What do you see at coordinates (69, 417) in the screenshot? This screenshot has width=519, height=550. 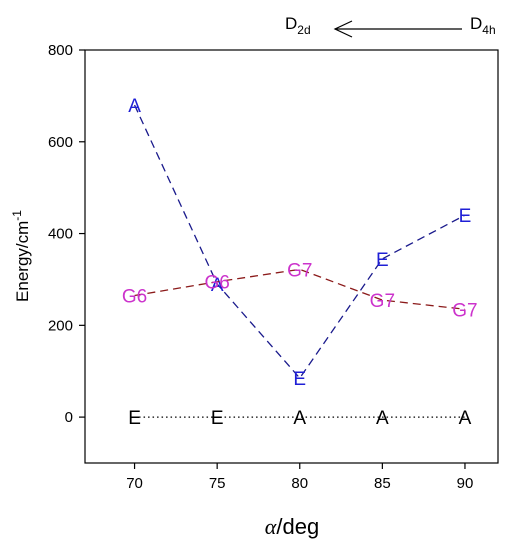 I see `y-tick-label: 0` at bounding box center [69, 417].